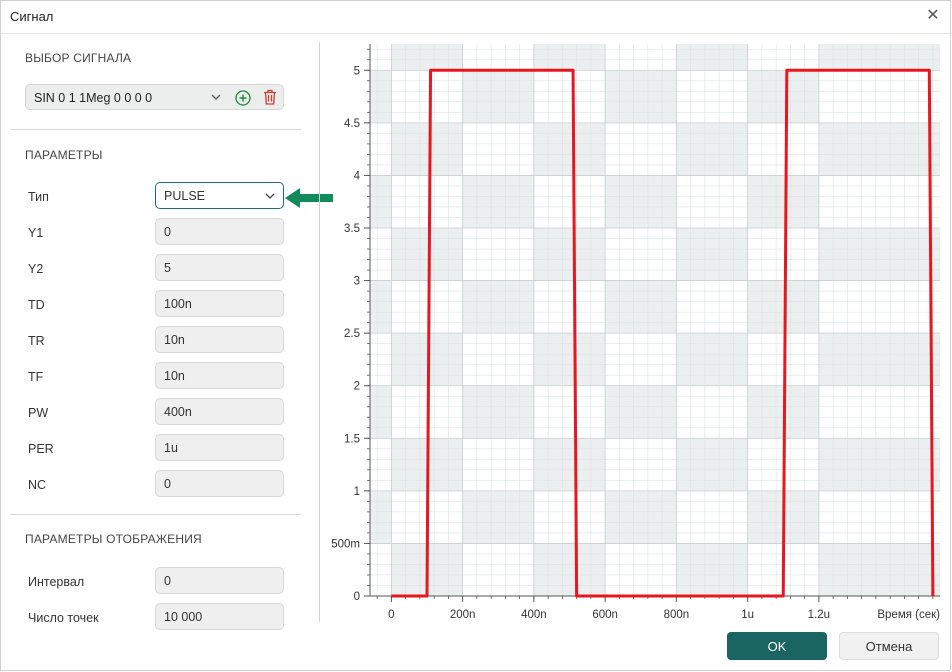 This screenshot has width=952, height=672. Describe the element at coordinates (64, 155) in the screenshot. I see `params-title: ПАРАМЕТРЫ` at that location.